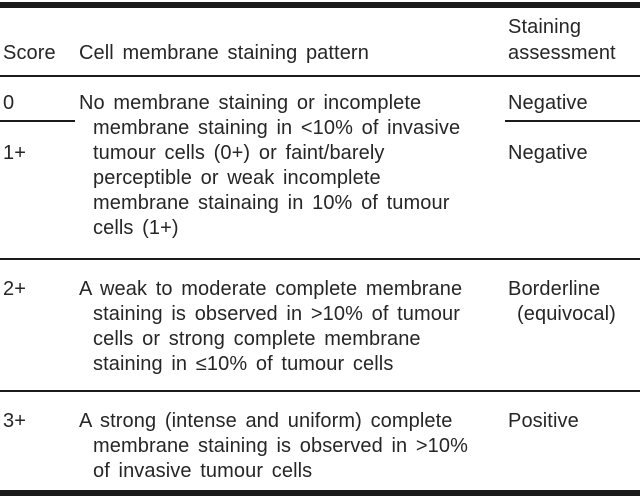 The height and width of the screenshot is (500, 640). What do you see at coordinates (290, 41) in the screenshot?
I see `column-header-pattern: Cell membrane staining pattern` at bounding box center [290, 41].